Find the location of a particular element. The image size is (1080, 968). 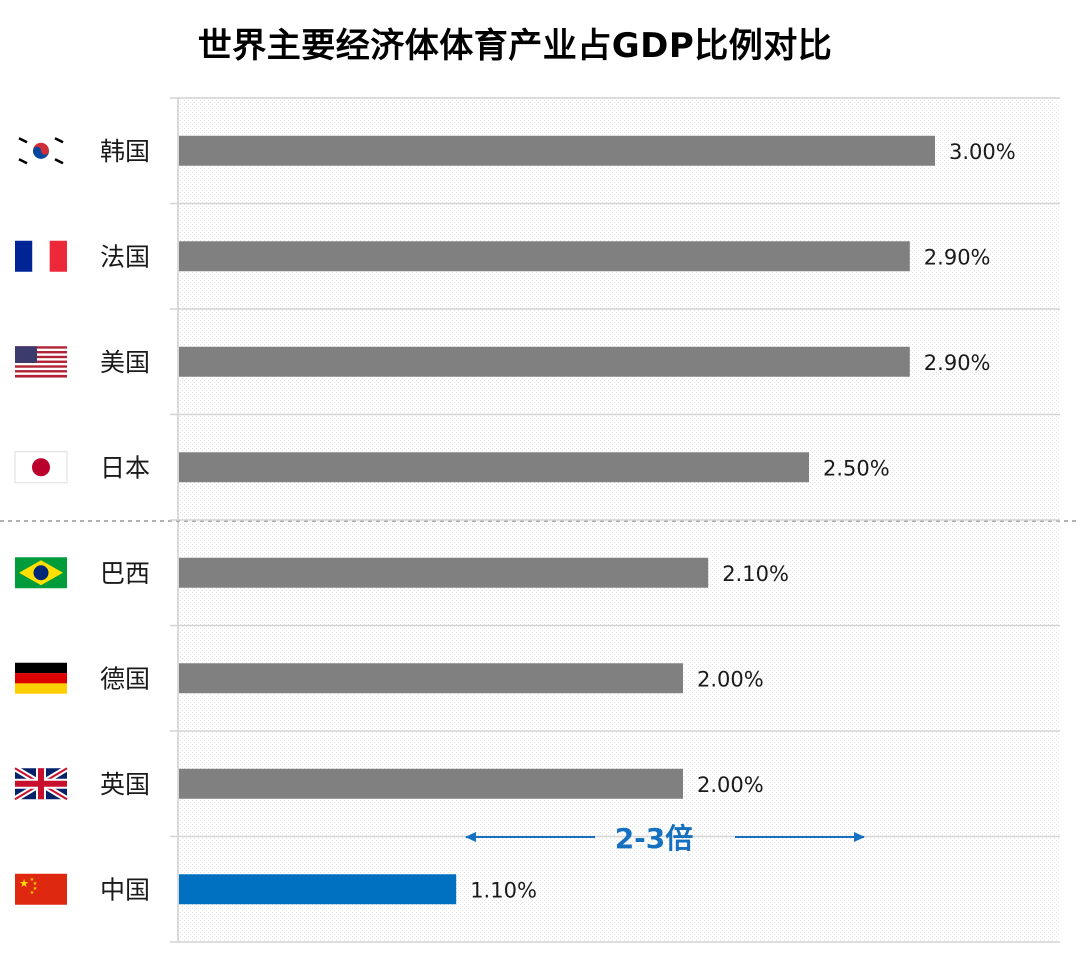

category-label-5: 德国 is located at coordinates (125, 678).